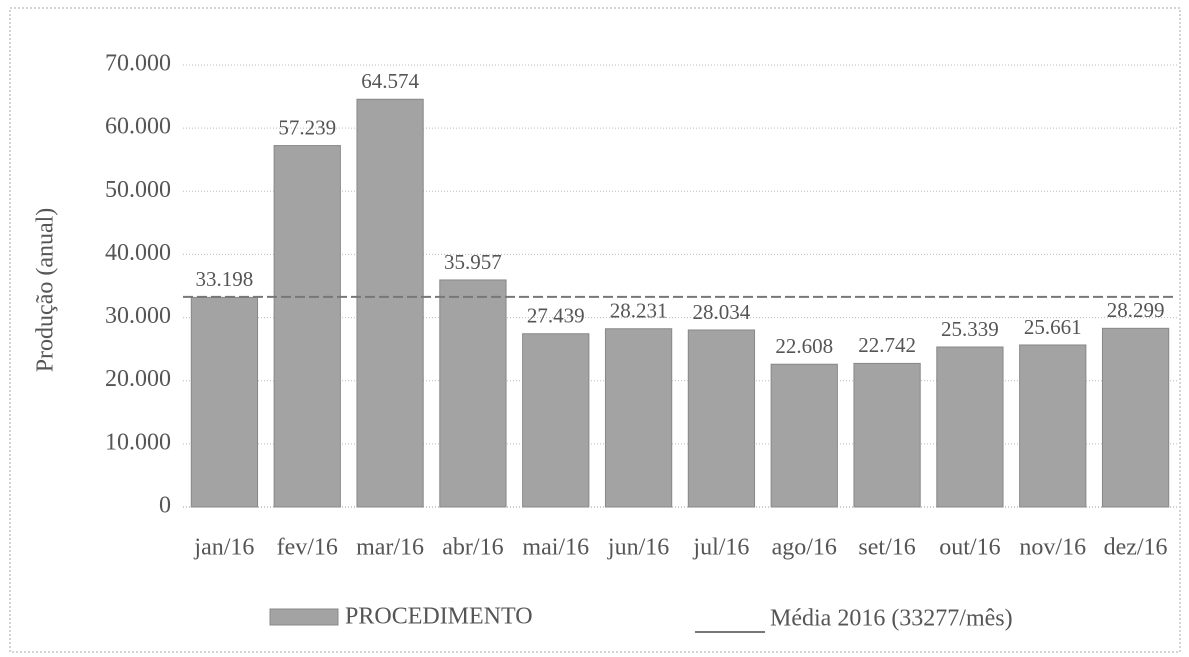 The width and height of the screenshot is (1189, 657). Describe the element at coordinates (223, 548) in the screenshot. I see `x-tick-label: jan/16` at that location.